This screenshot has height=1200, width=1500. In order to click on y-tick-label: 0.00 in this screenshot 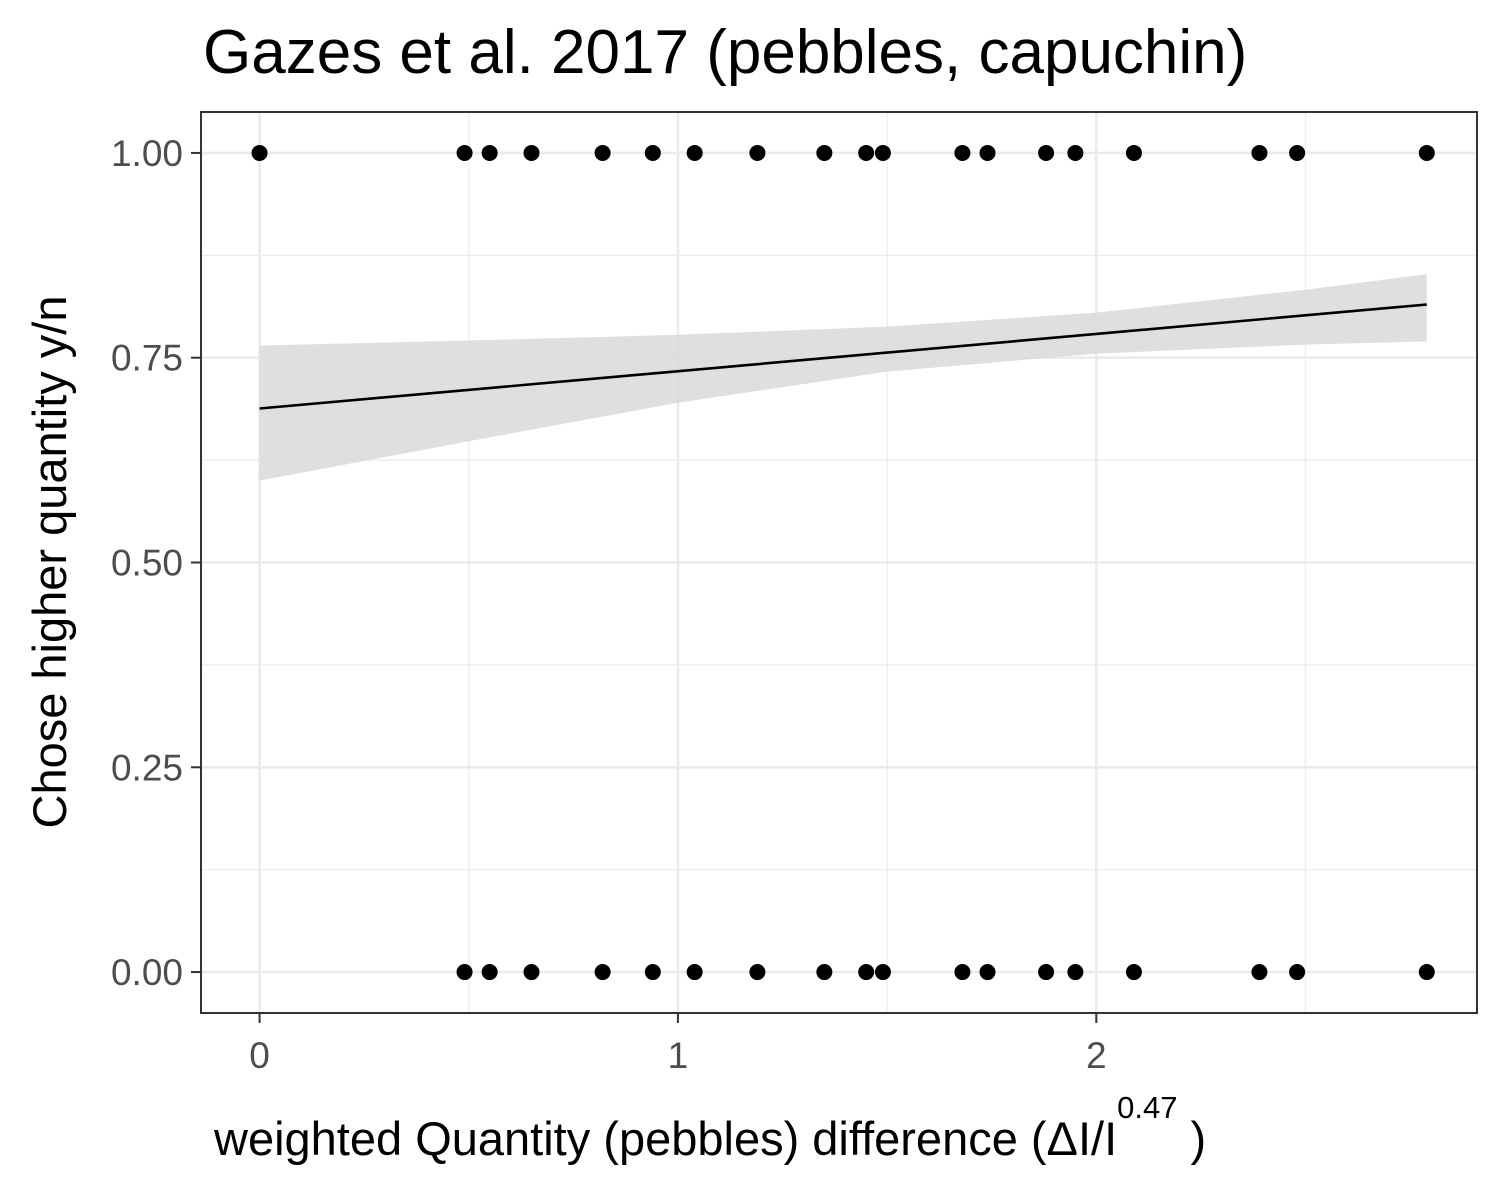, I will do `click(147, 972)`.